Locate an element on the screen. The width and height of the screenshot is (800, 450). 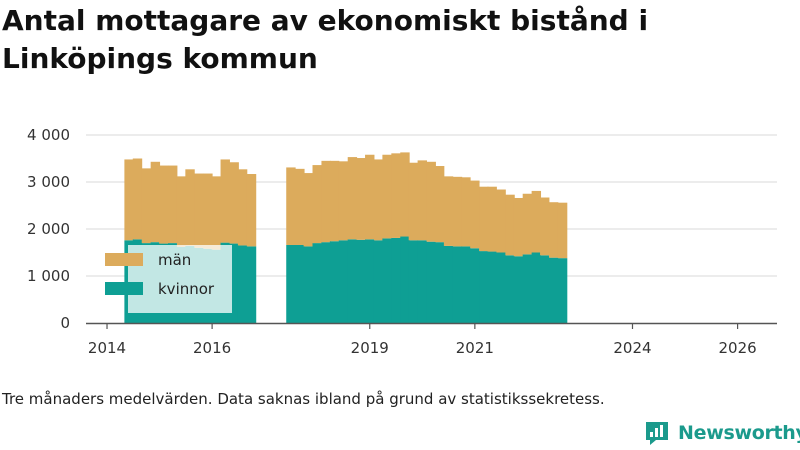
legend-label: män is located at coordinates (174, 260).